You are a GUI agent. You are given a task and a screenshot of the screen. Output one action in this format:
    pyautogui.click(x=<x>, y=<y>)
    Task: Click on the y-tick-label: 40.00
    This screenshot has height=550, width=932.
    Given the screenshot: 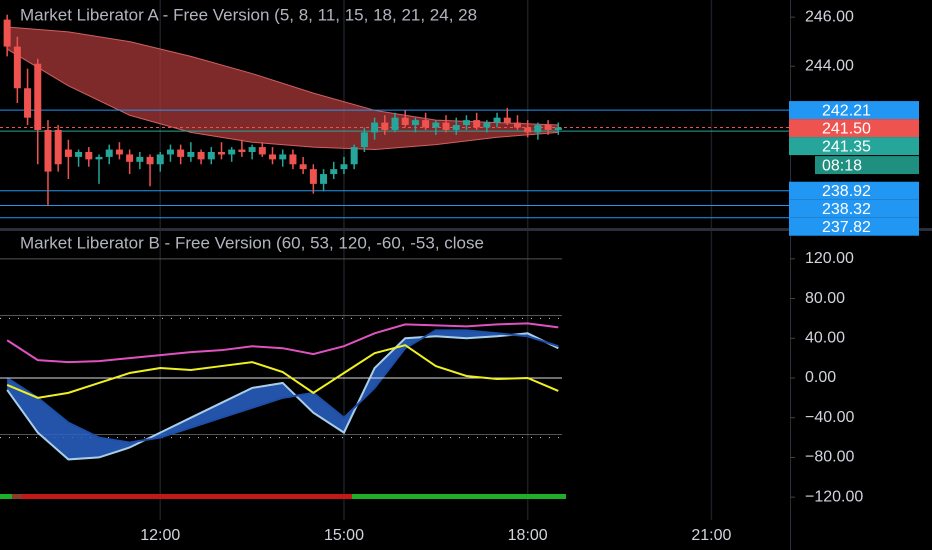 What is the action you would take?
    pyautogui.click(x=825, y=337)
    